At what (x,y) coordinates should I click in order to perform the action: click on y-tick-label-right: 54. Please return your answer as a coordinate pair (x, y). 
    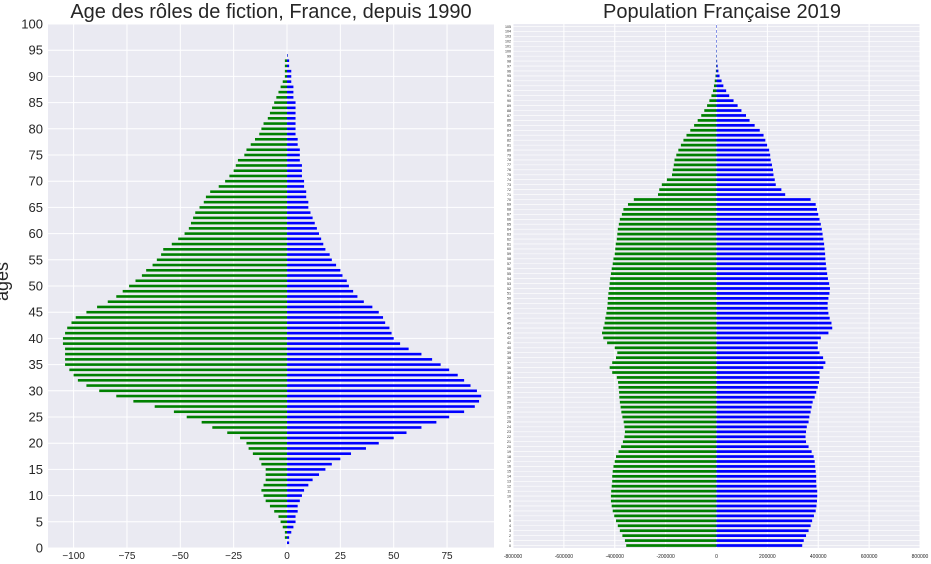
    Looking at the image, I should click on (509, 279).